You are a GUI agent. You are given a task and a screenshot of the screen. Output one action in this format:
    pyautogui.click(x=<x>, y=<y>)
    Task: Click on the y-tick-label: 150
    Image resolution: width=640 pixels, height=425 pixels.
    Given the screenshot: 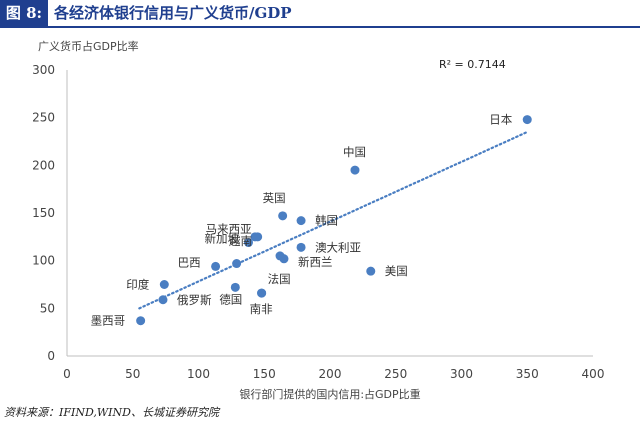 What is the action you would take?
    pyautogui.click(x=43, y=213)
    